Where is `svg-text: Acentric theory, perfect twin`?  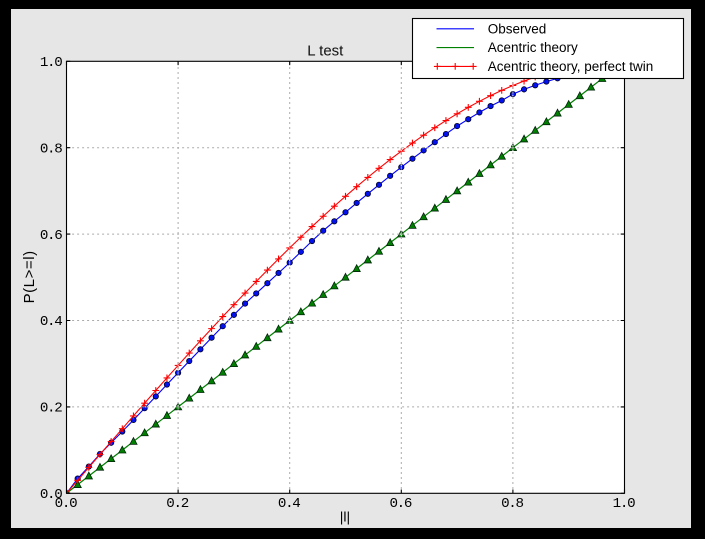
svg-text: Acentric theory, perfect twin is located at coordinates (571, 66).